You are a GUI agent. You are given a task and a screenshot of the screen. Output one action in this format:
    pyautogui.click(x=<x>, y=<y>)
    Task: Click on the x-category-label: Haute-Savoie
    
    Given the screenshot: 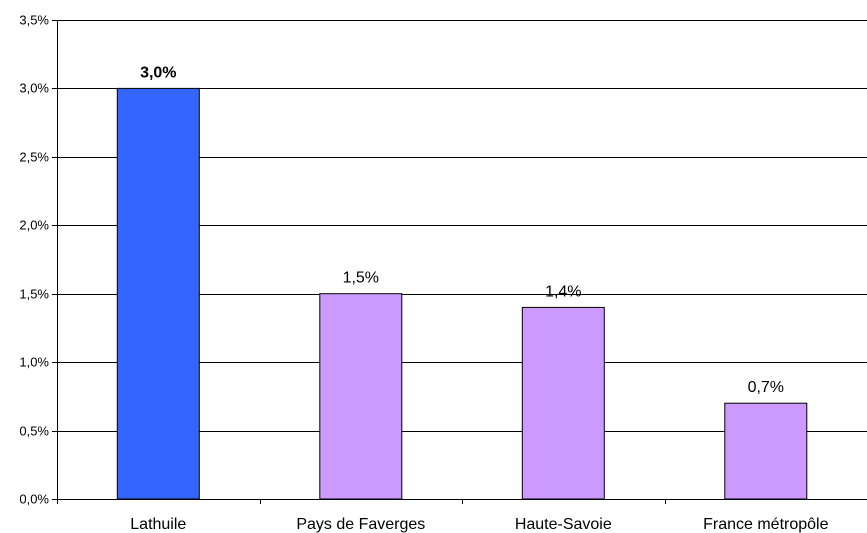 What is the action you would take?
    pyautogui.click(x=563, y=524)
    